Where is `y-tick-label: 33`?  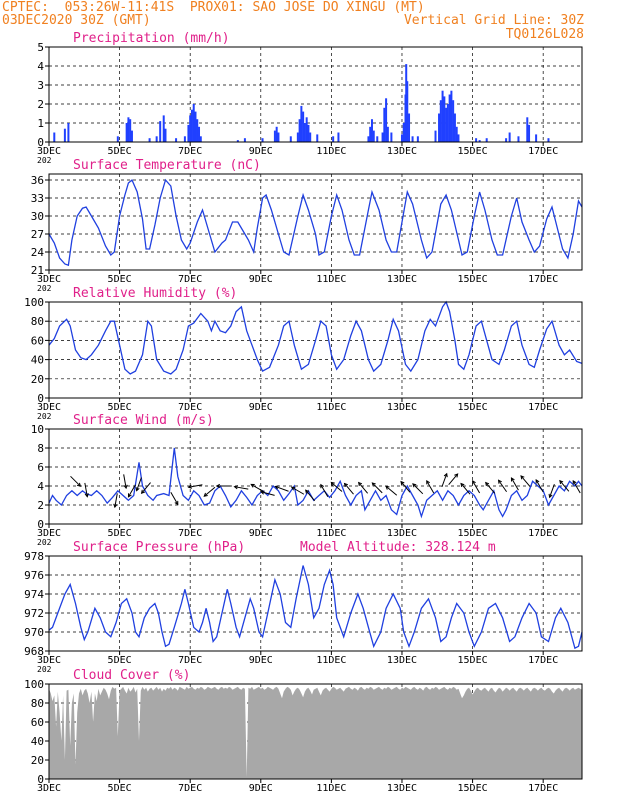 y-tick-label: 33 is located at coordinates (37, 198).